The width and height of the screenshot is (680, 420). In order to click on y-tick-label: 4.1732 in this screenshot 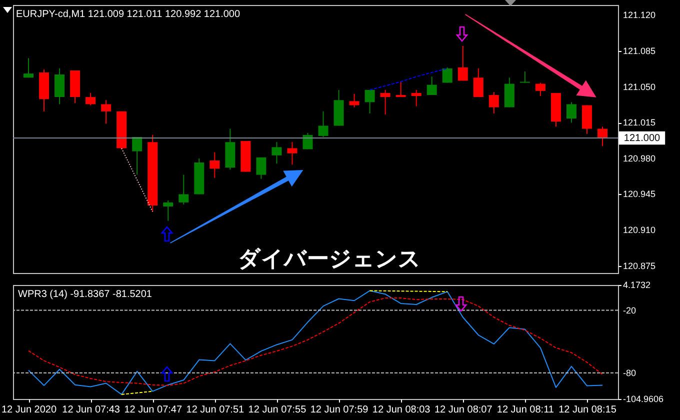, I will do `click(637, 285)`.